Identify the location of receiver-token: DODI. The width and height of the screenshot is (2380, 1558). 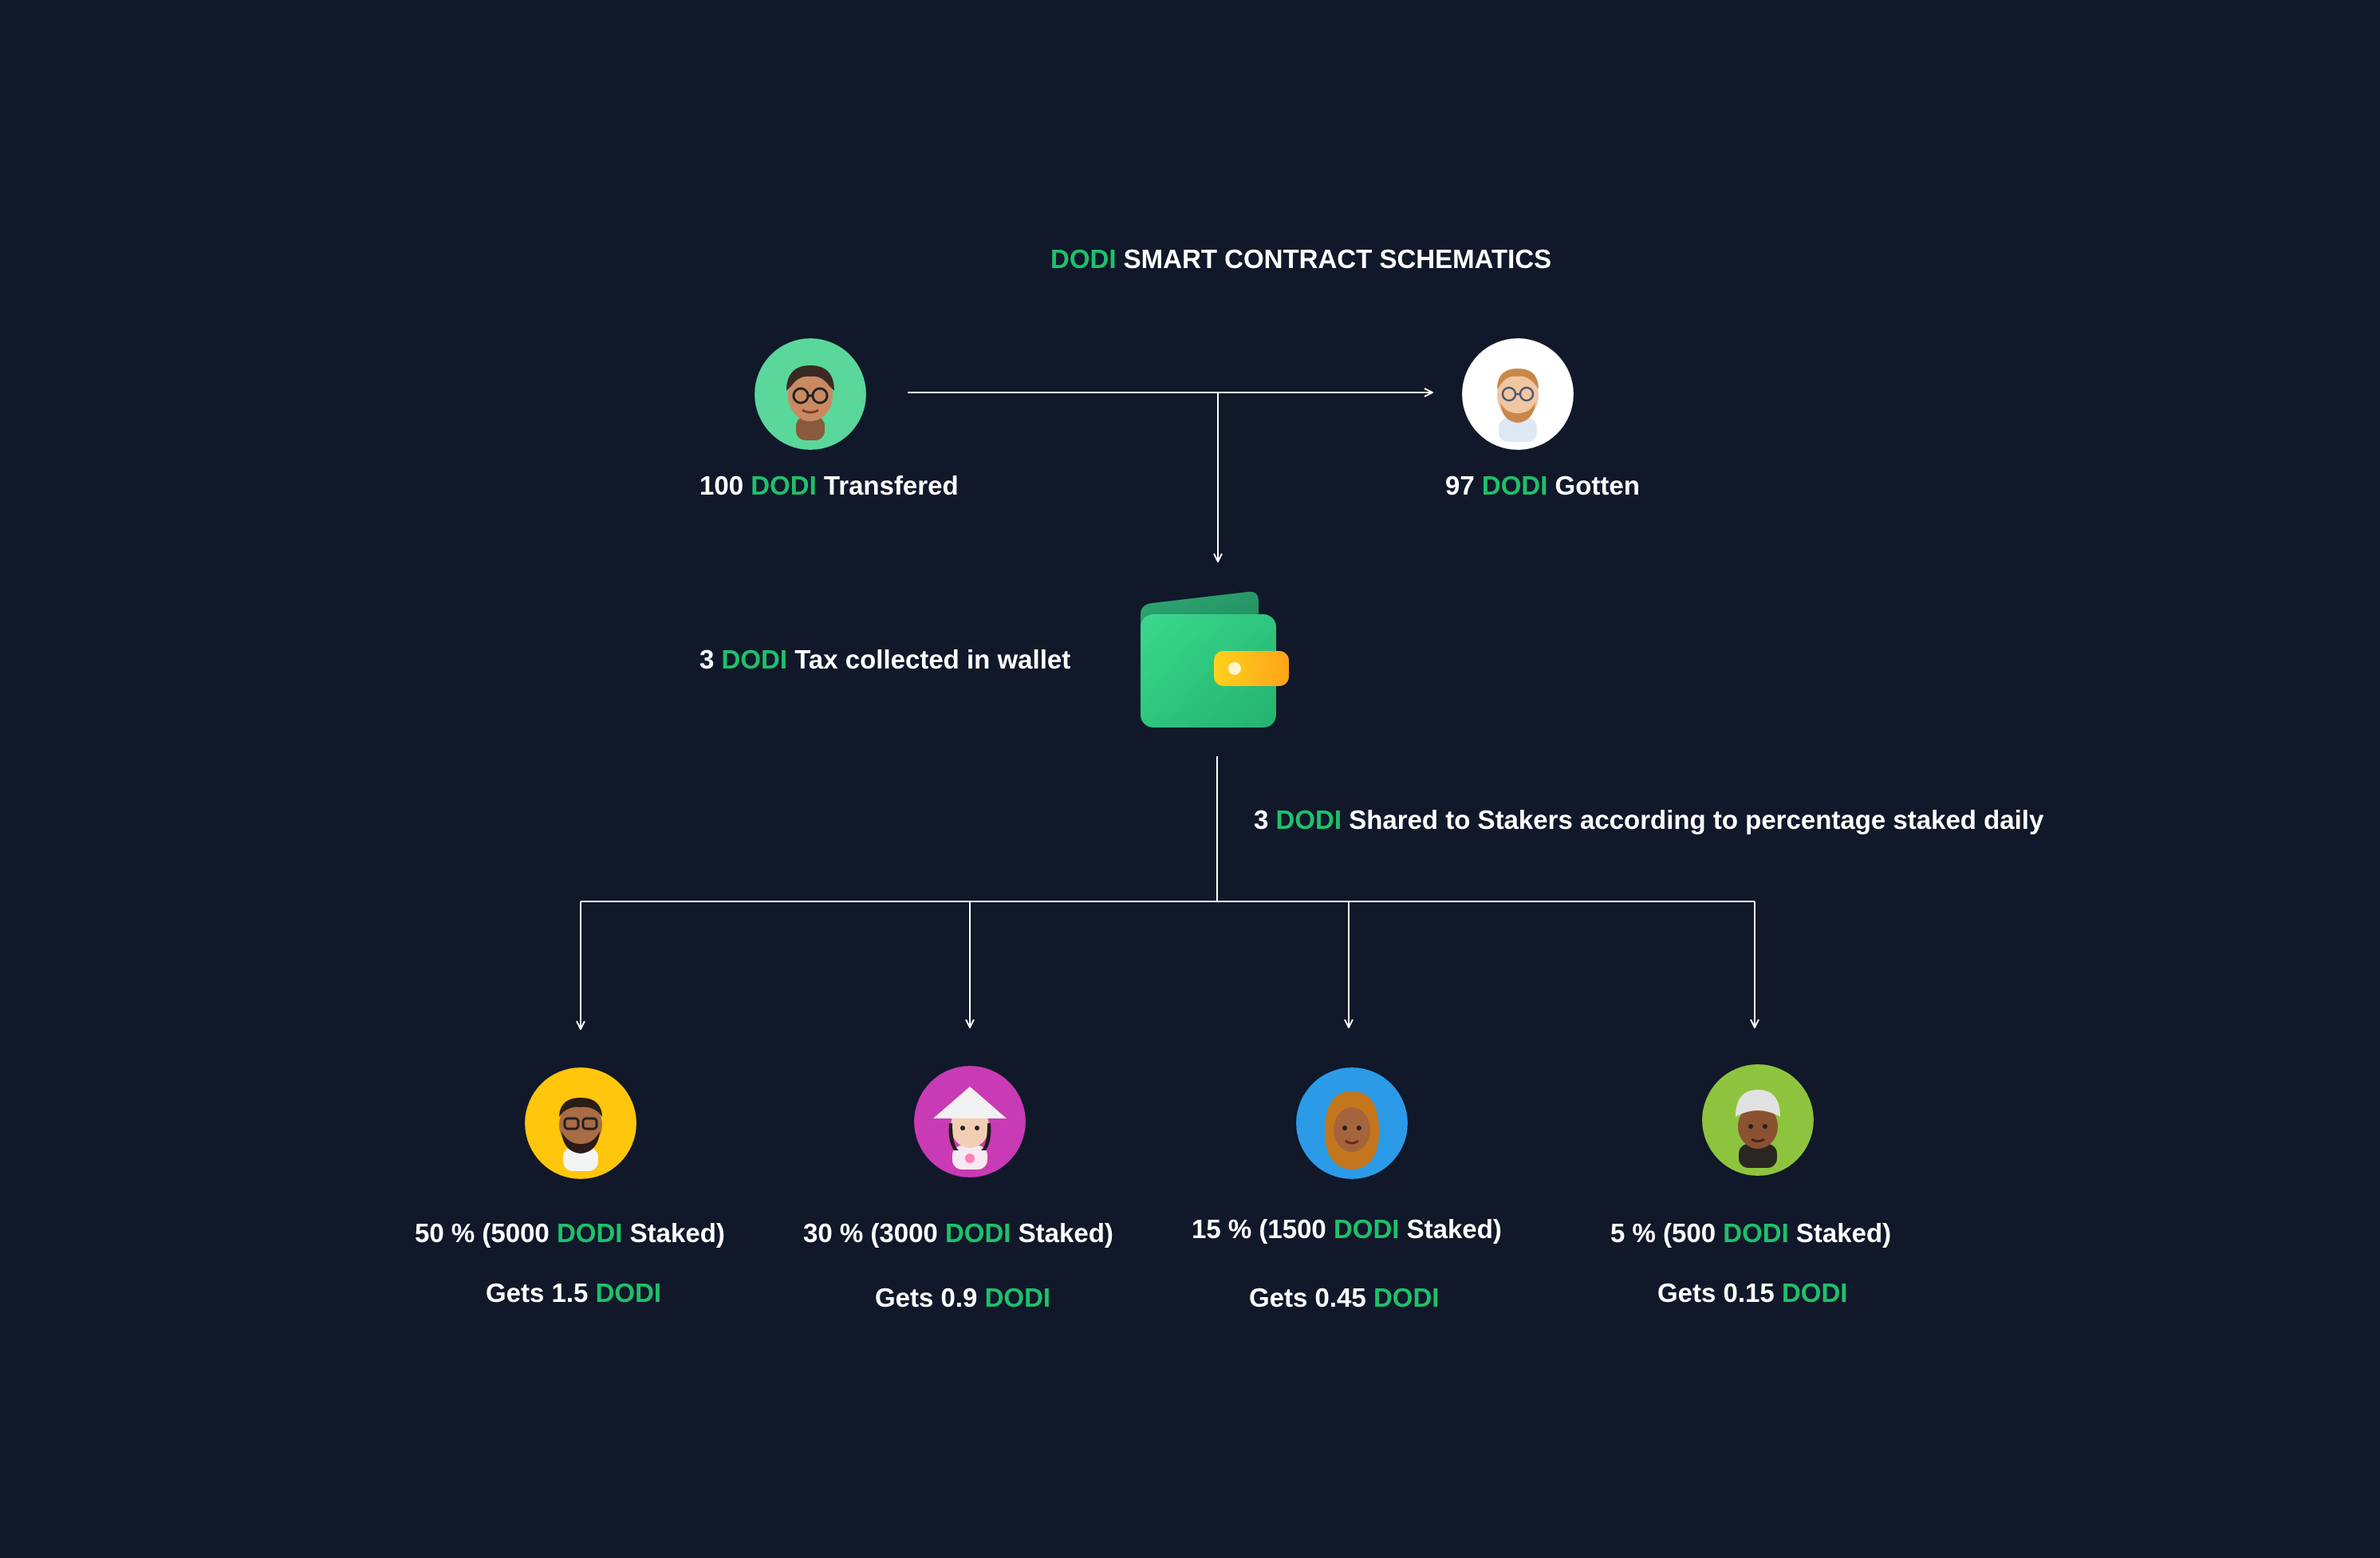
(1514, 485).